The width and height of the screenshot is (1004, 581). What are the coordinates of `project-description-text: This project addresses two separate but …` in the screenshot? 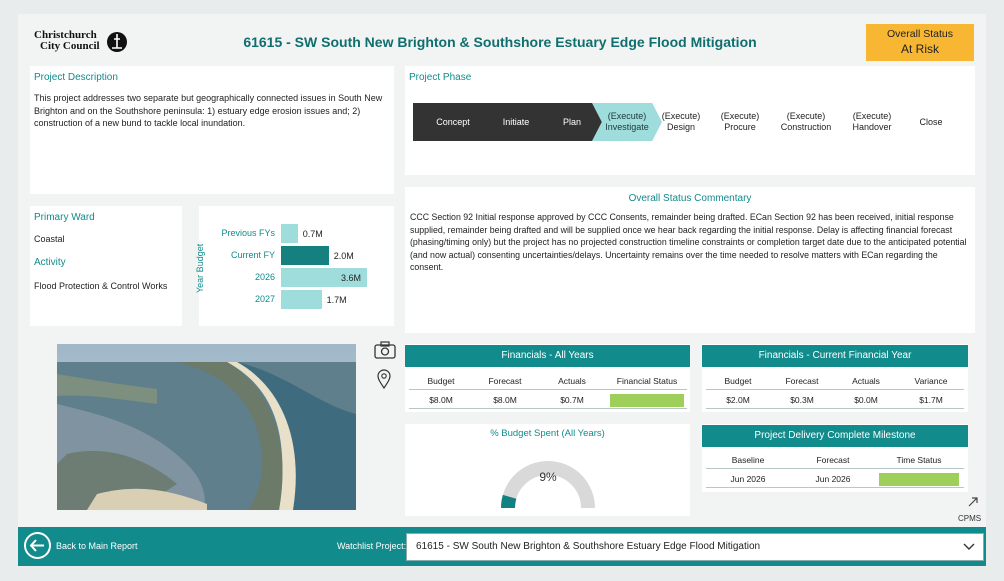 It's located at (208, 110).